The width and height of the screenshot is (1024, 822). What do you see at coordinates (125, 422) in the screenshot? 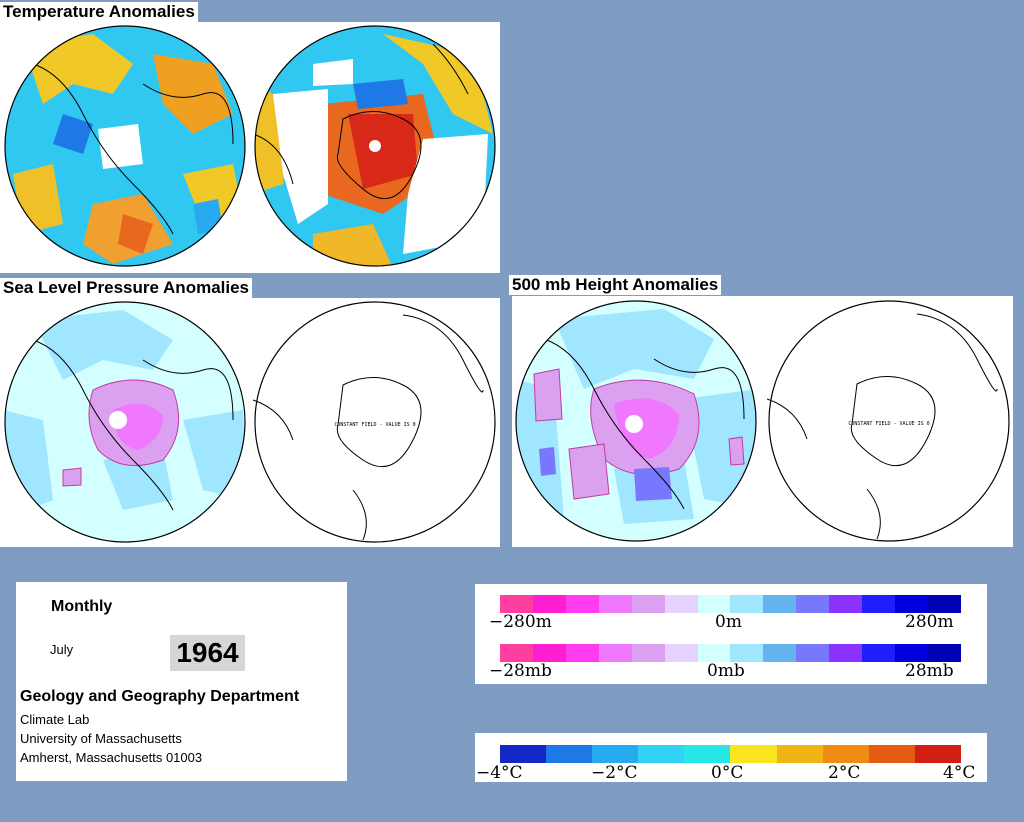
I see `slp-north-globe` at bounding box center [125, 422].